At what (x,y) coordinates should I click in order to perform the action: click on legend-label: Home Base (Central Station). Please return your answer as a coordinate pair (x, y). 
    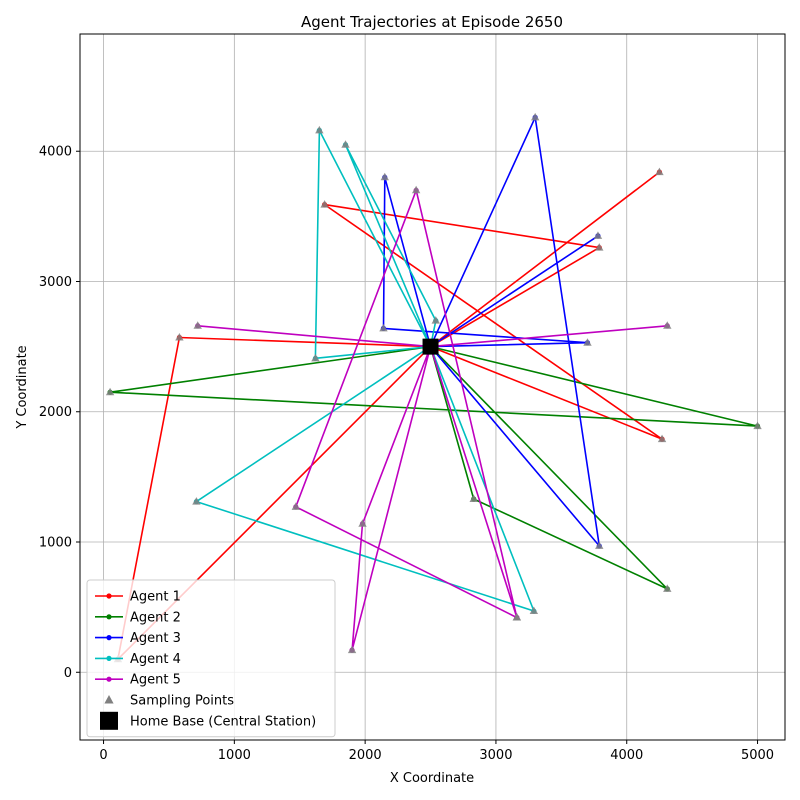
    Looking at the image, I should click on (223, 721).